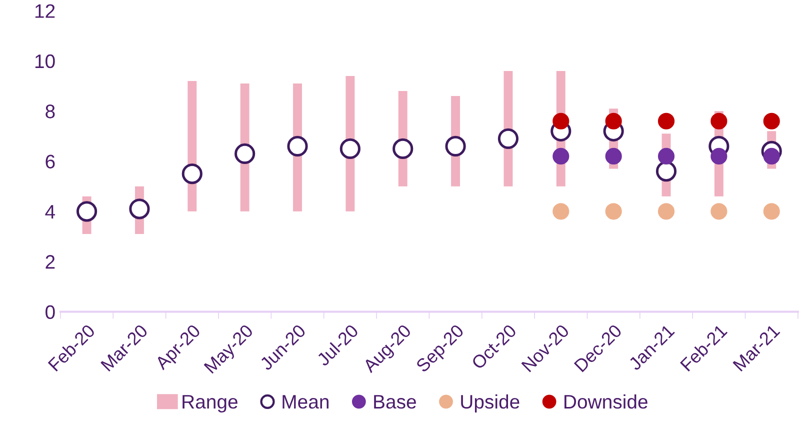 Image resolution: width=806 pixels, height=430 pixels. I want to click on legend-label: Mean, so click(305, 402).